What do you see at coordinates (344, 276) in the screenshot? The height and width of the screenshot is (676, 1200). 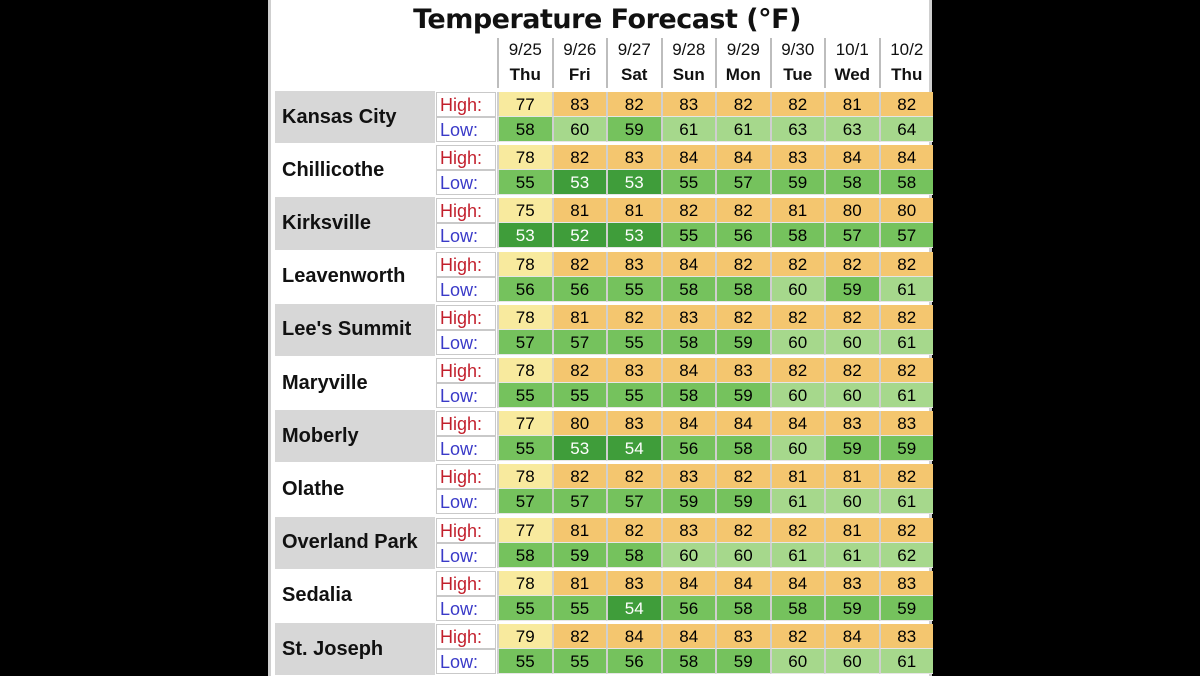 I see `city-name: Leavenworth` at bounding box center [344, 276].